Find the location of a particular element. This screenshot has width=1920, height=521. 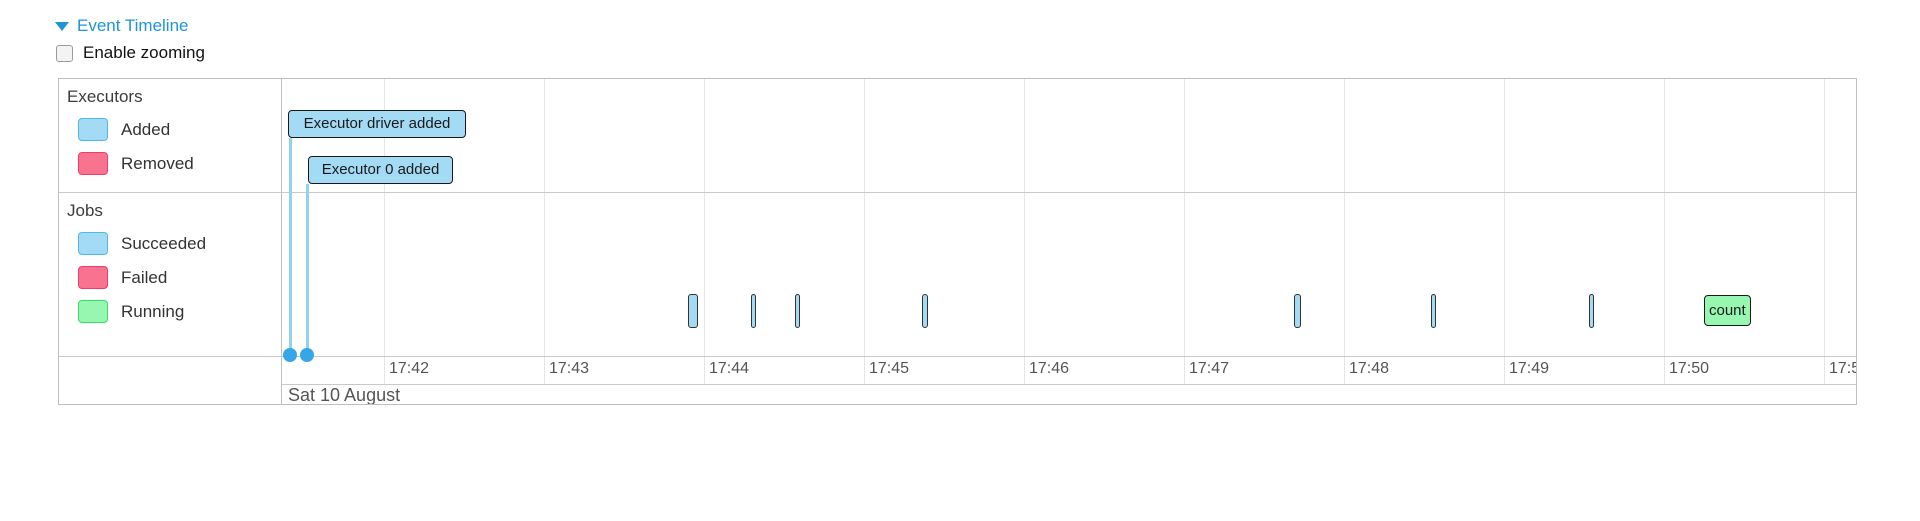

legend-row-added: Added is located at coordinates (179, 129).